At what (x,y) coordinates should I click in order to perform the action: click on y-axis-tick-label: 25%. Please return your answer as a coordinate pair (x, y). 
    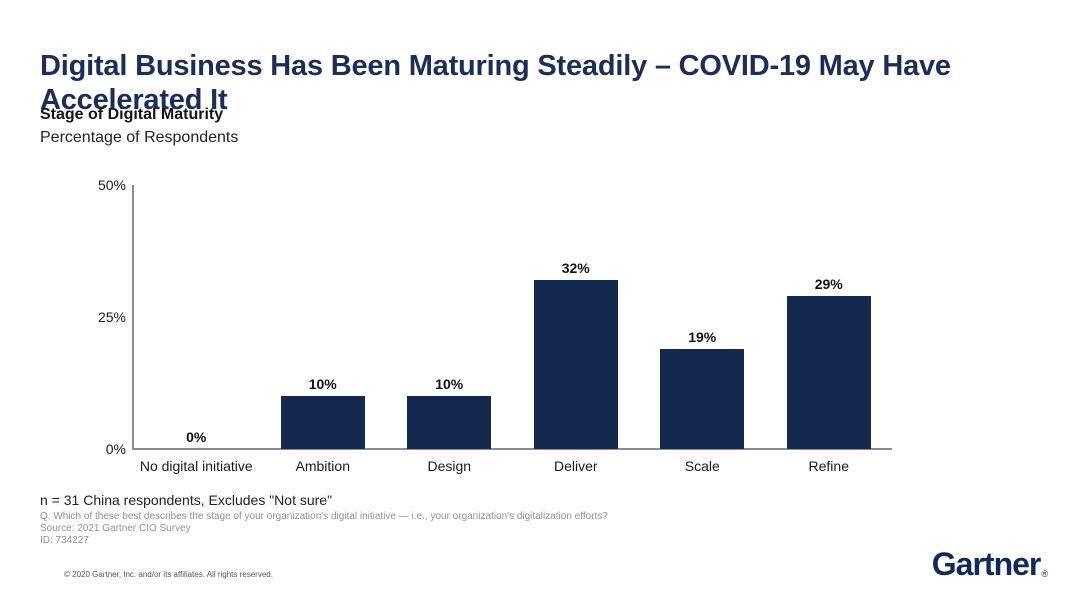
    Looking at the image, I should click on (111, 317).